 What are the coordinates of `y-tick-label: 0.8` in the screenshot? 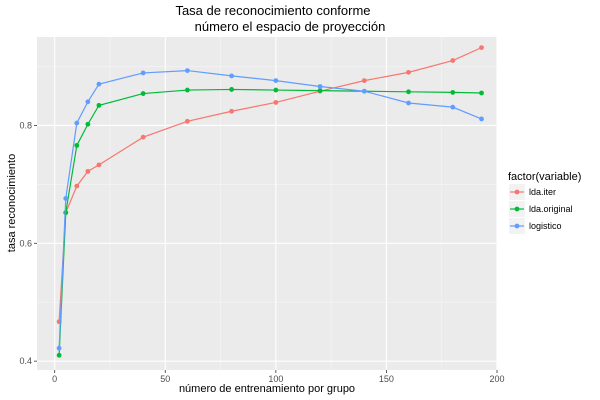 It's located at (25, 125).